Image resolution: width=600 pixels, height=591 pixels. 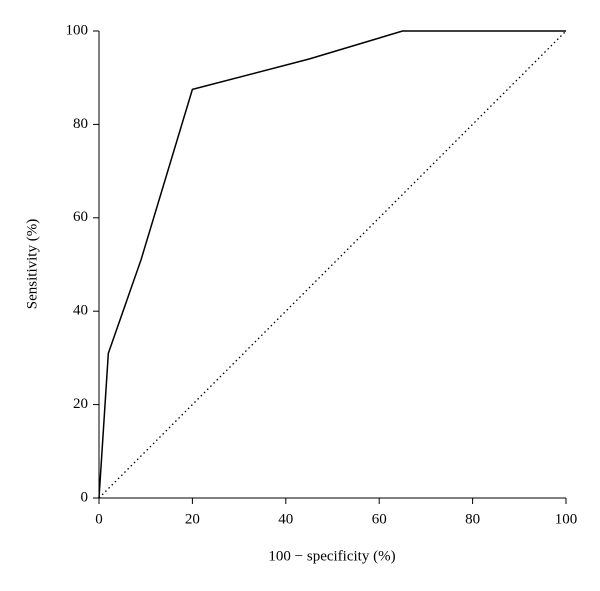 What do you see at coordinates (472, 519) in the screenshot?
I see `x-tick-label: 80` at bounding box center [472, 519].